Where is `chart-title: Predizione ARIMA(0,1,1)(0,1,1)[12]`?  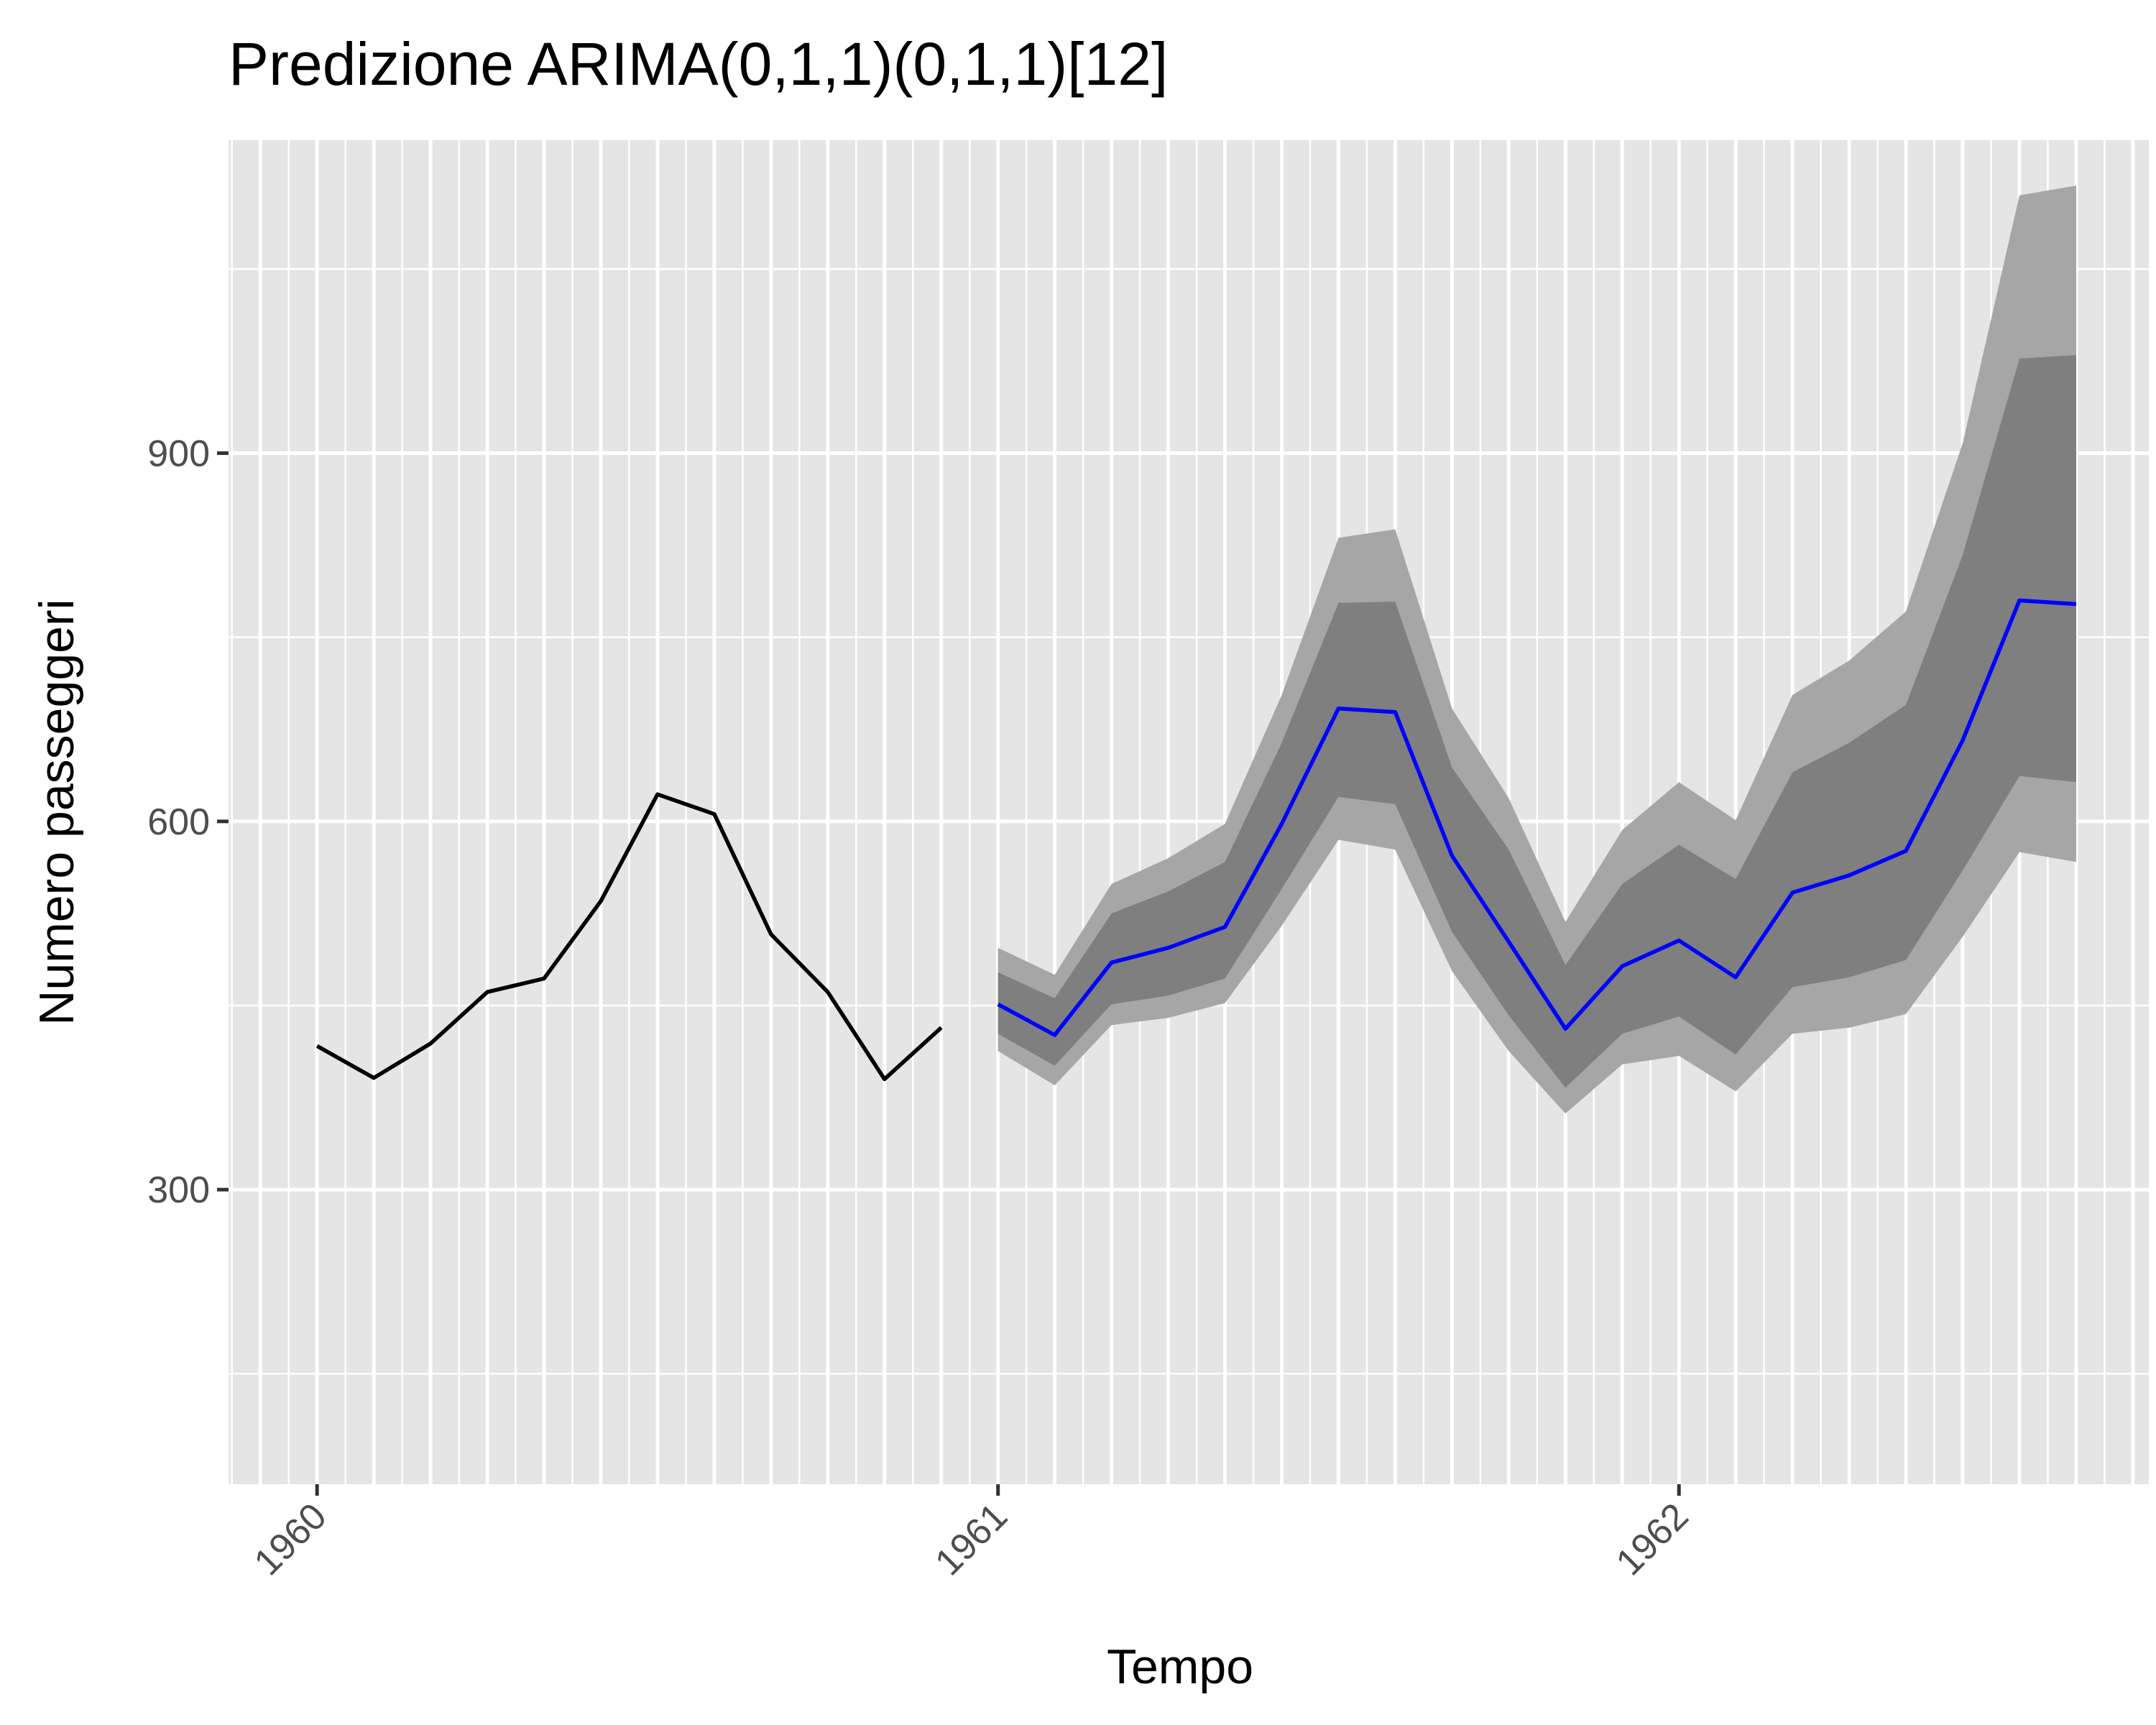
chart-title: Predizione ARIMA(0,1,1)(0,1,1)[12] is located at coordinates (698, 64).